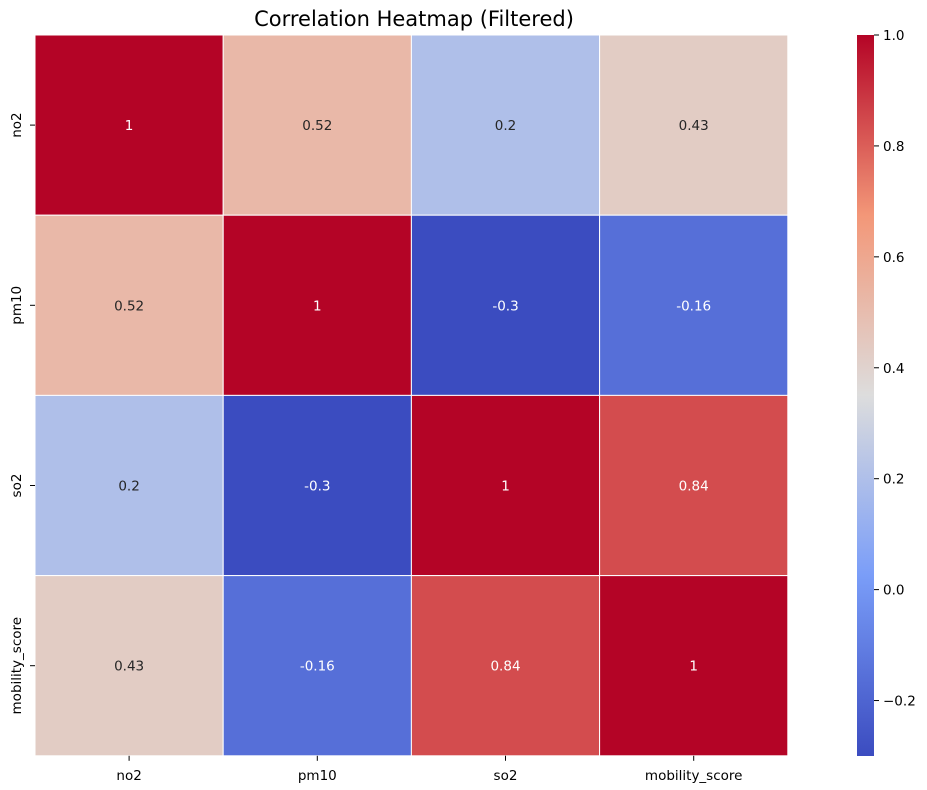  What do you see at coordinates (317, 776) in the screenshot?
I see `x-tick-label: pm10` at bounding box center [317, 776].